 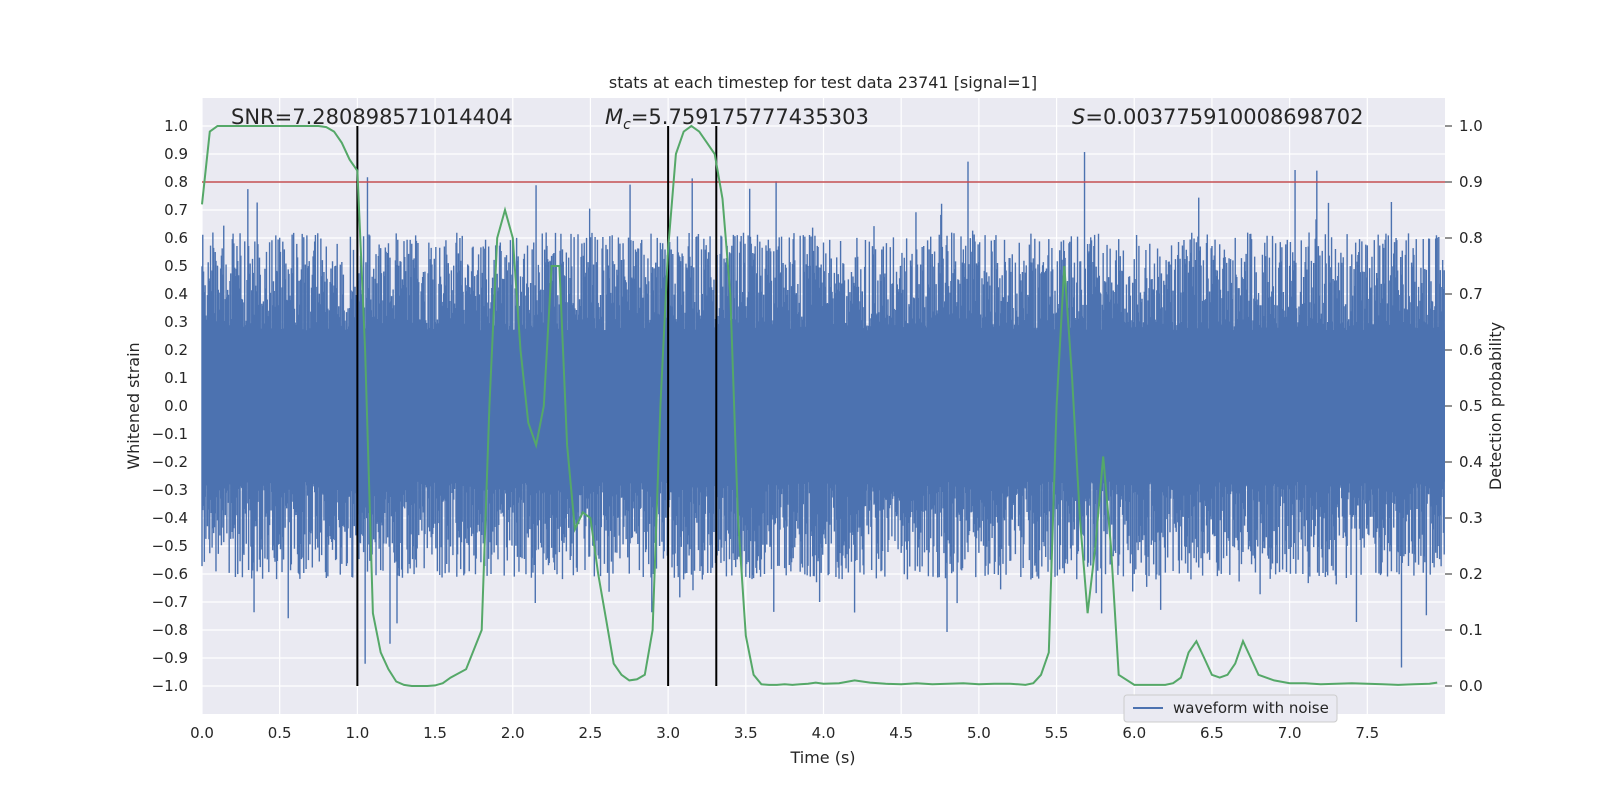 What do you see at coordinates (357, 733) in the screenshot?
I see `x-tick-label: 1.0` at bounding box center [357, 733].